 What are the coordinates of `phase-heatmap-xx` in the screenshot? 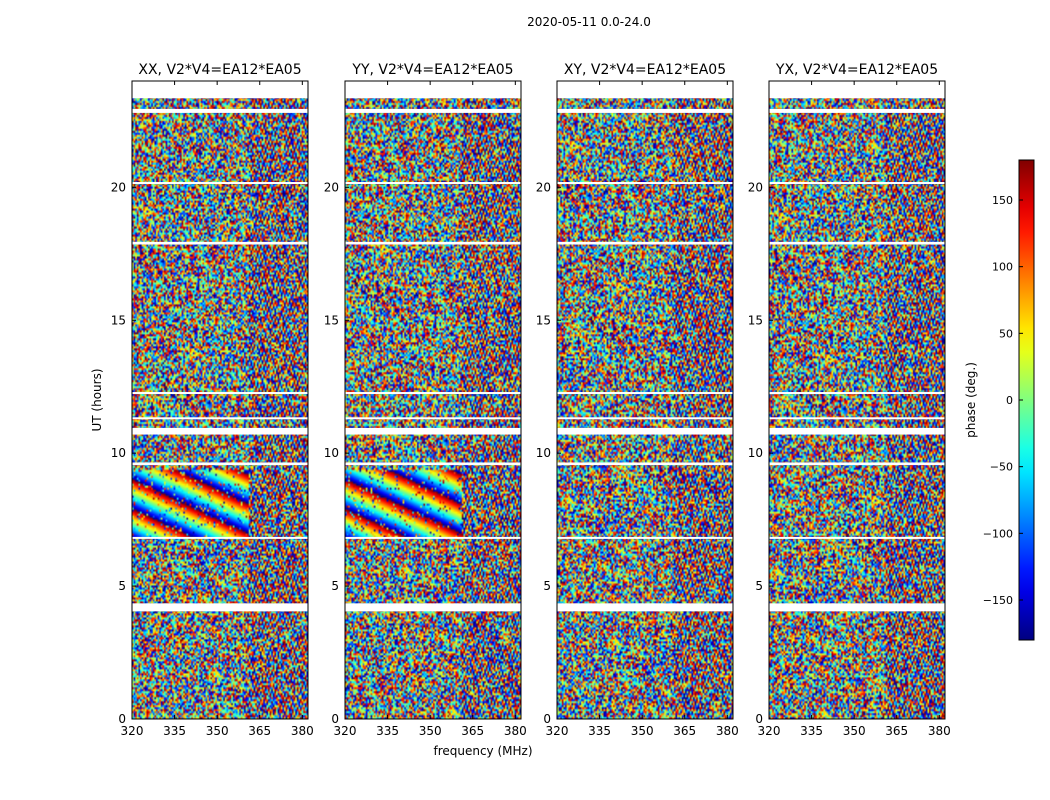 It's located at (220, 400).